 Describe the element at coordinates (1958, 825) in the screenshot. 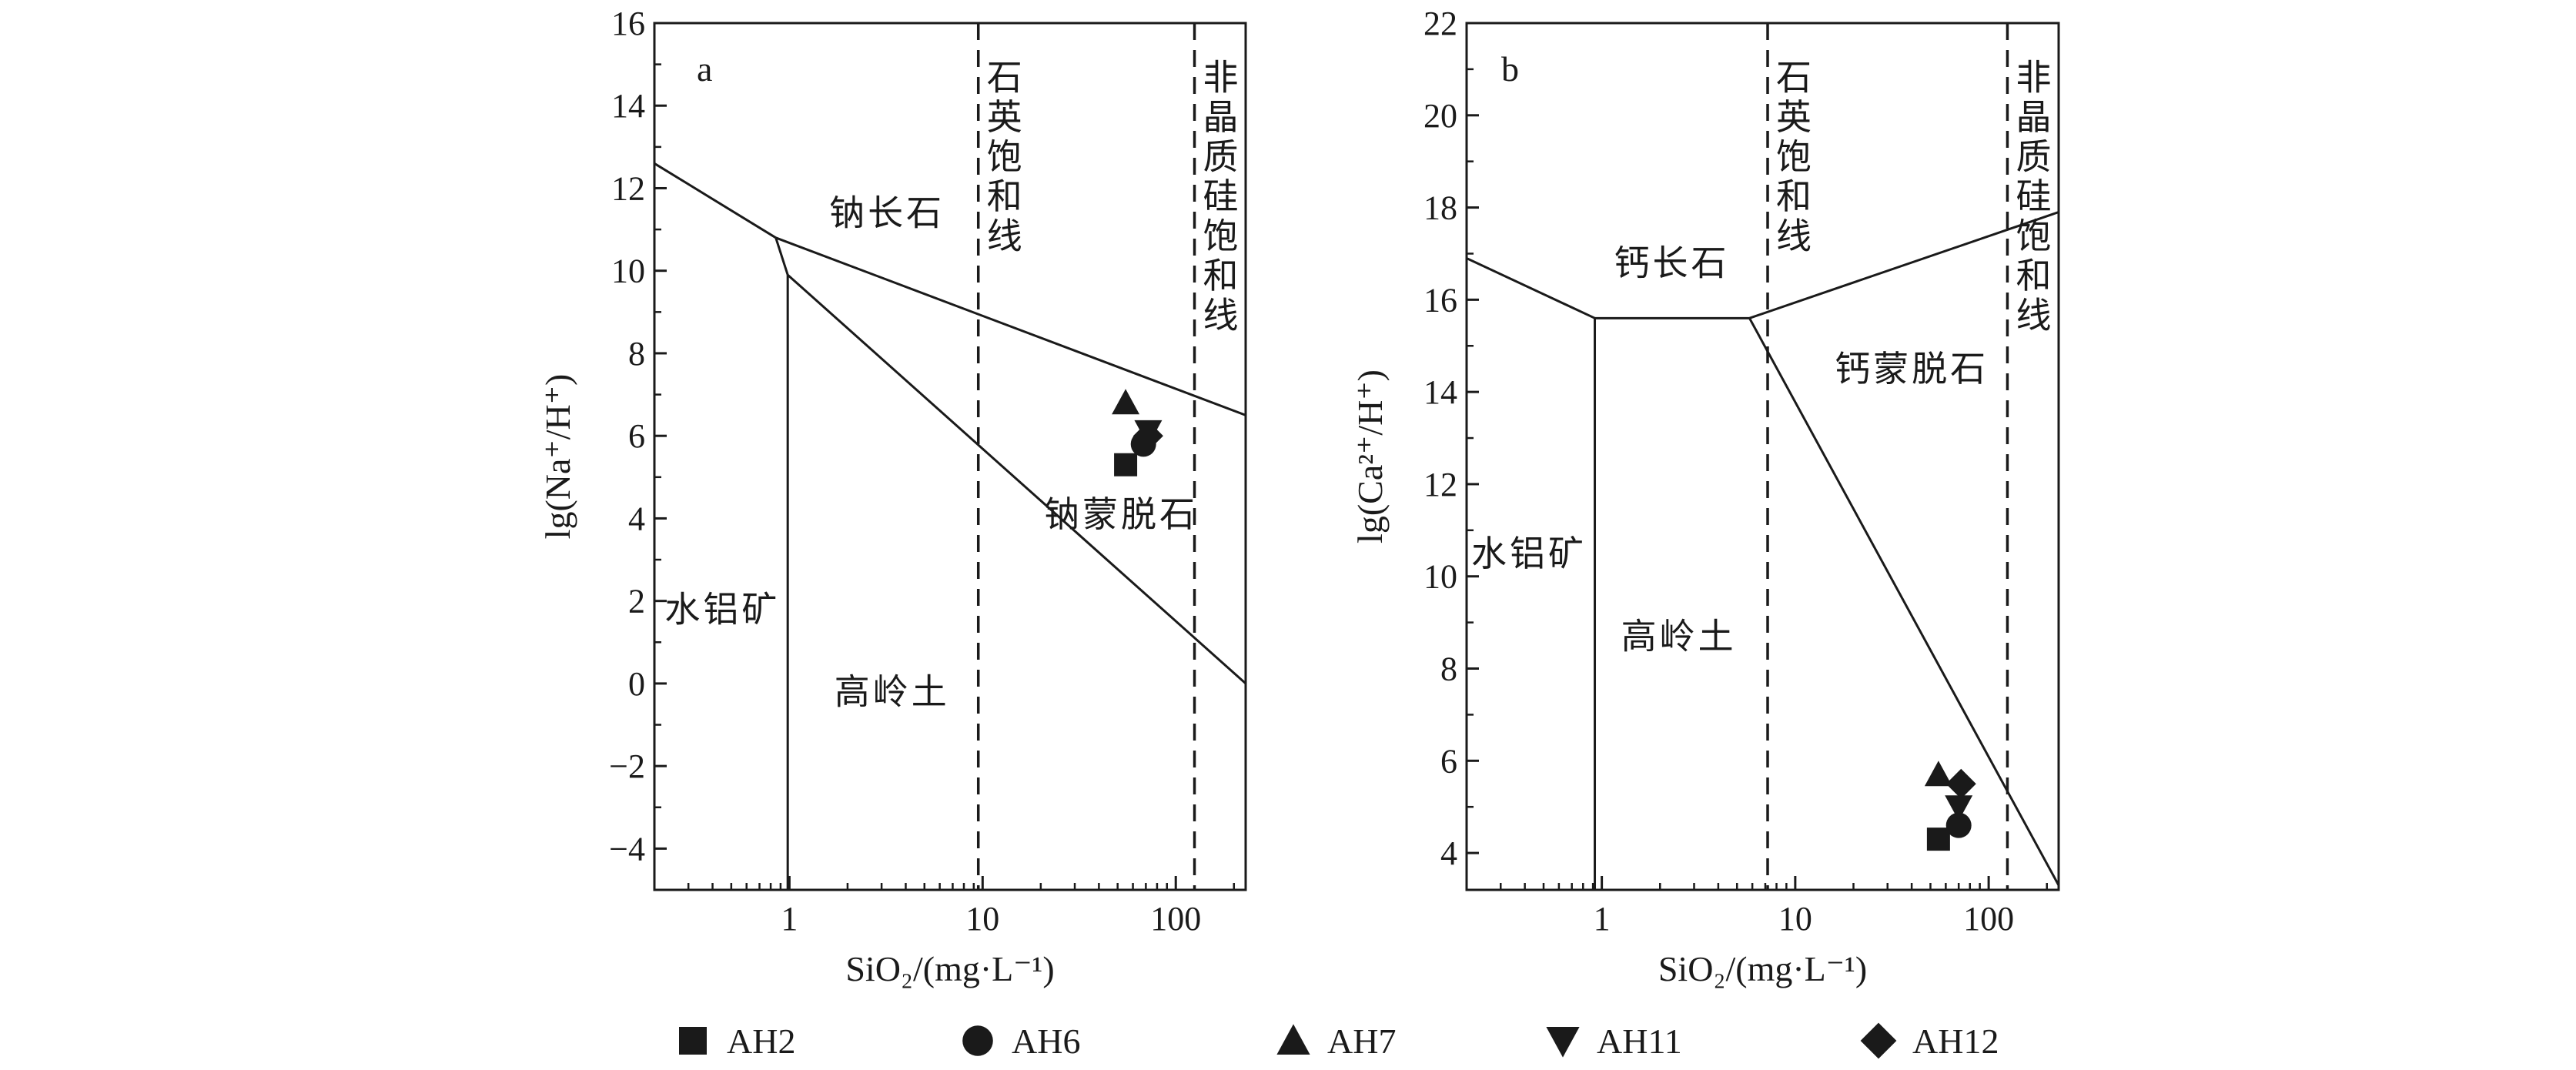

I see `data-point-ah6` at that location.